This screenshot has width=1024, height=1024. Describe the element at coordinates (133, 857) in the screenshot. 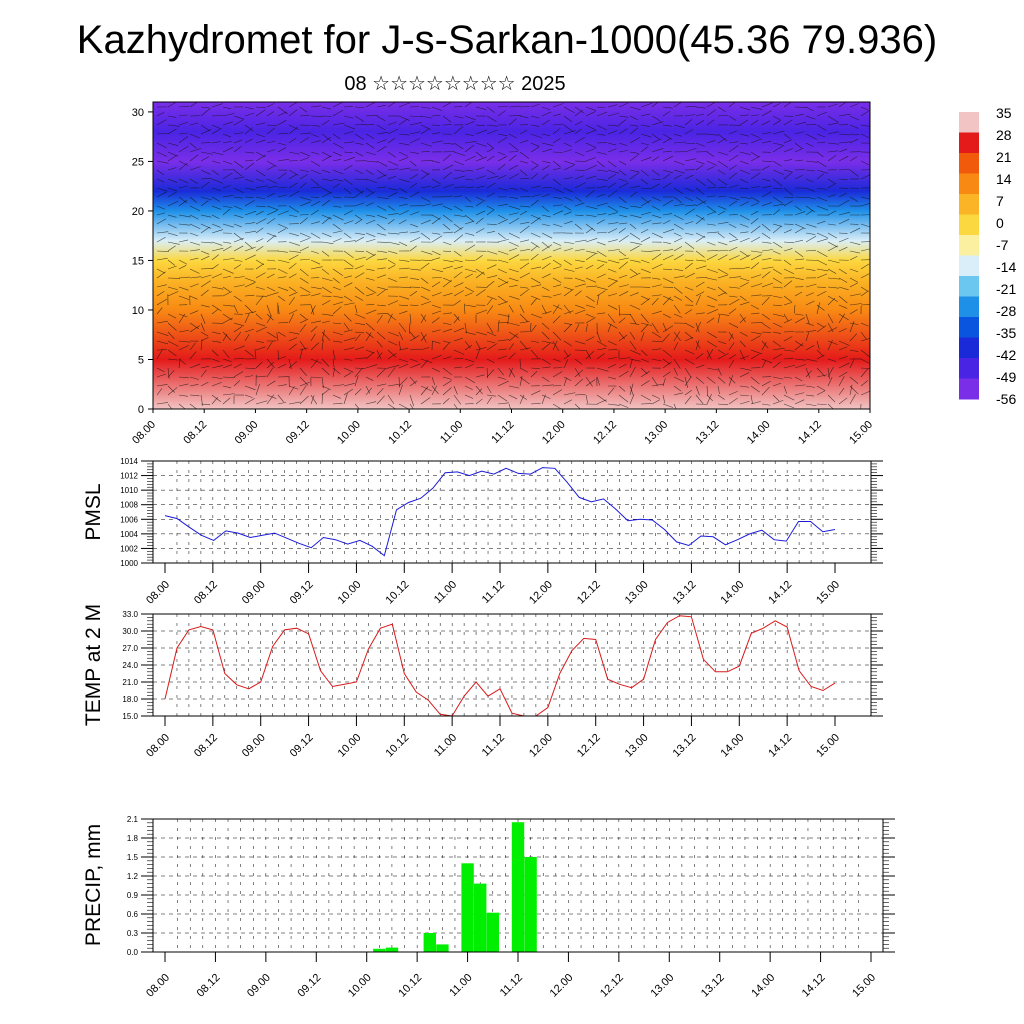

I see `y-tick-label: 1.5` at that location.